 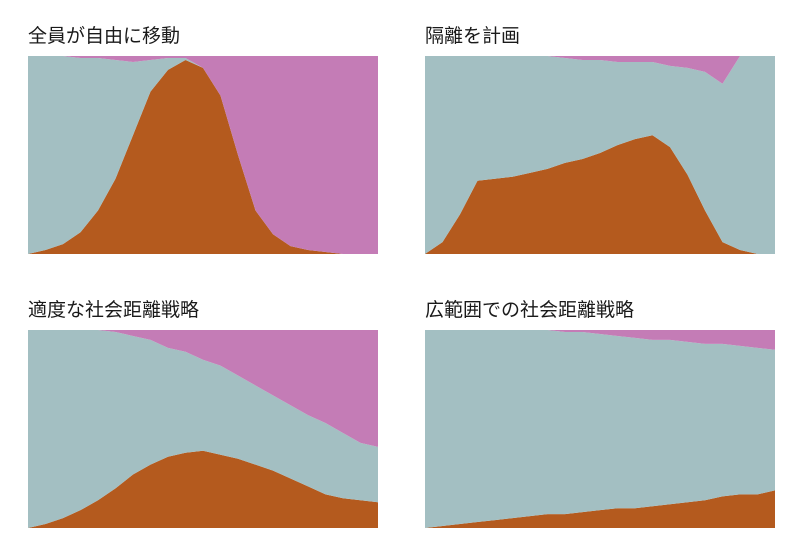 What do you see at coordinates (530, 310) in the screenshot?
I see `chart-title: 広範囲での社会距離戦略` at bounding box center [530, 310].